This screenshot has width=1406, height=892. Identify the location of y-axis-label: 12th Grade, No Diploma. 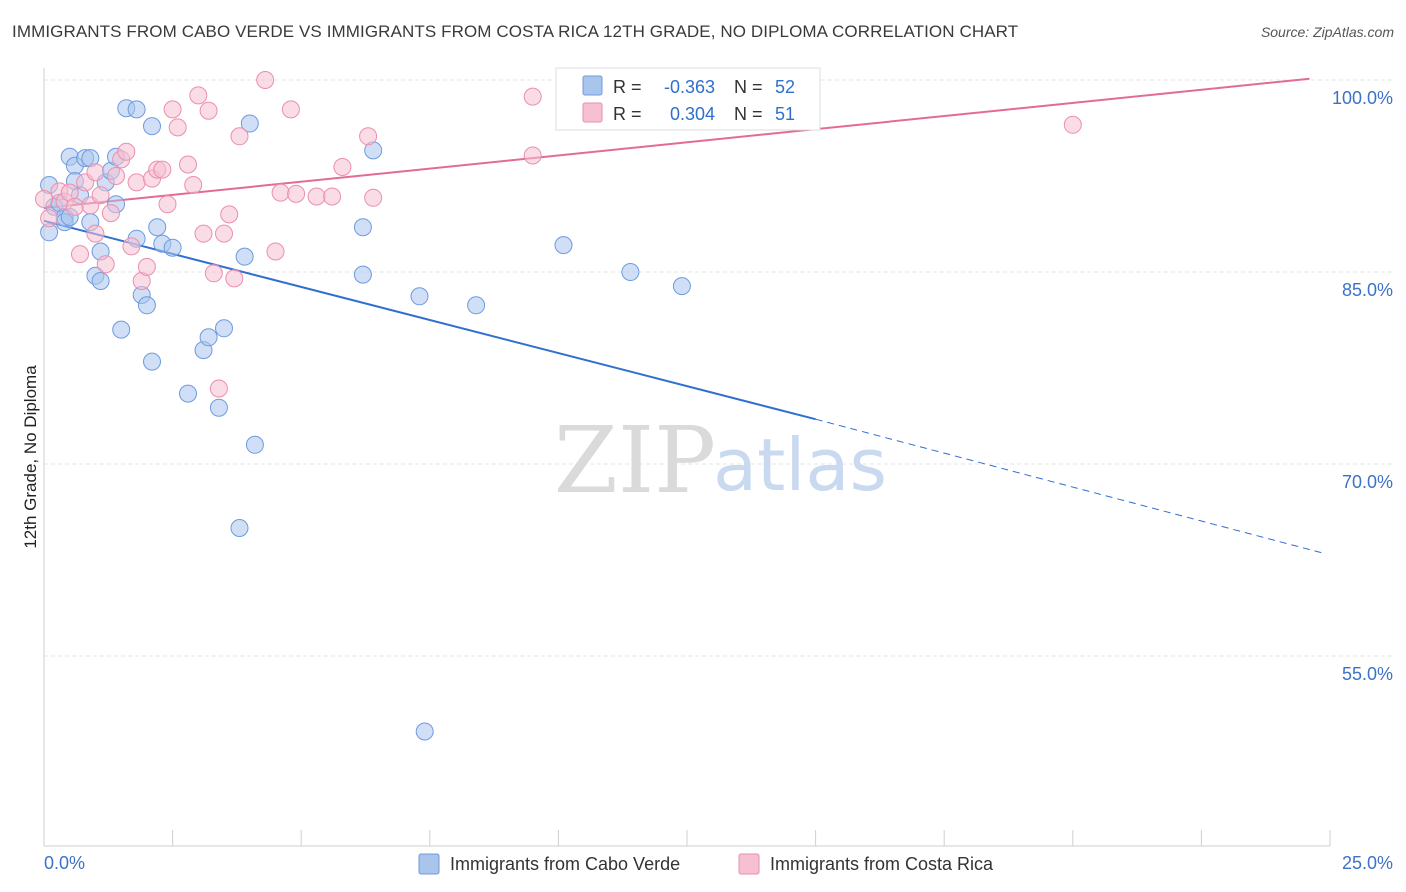
(30, 457).